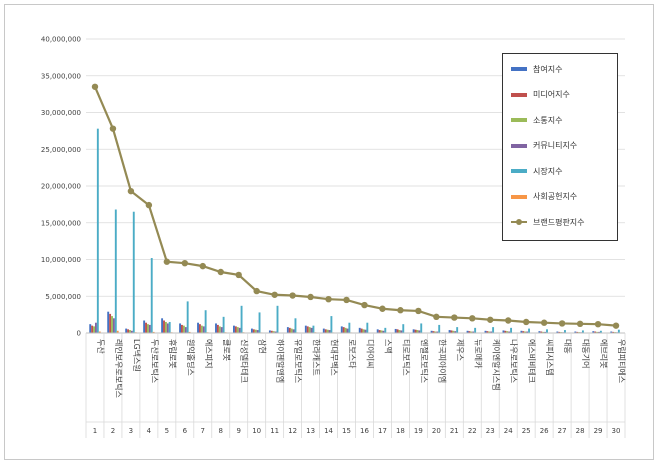  I want to click on bar-참여지수-20, so click(431, 331).